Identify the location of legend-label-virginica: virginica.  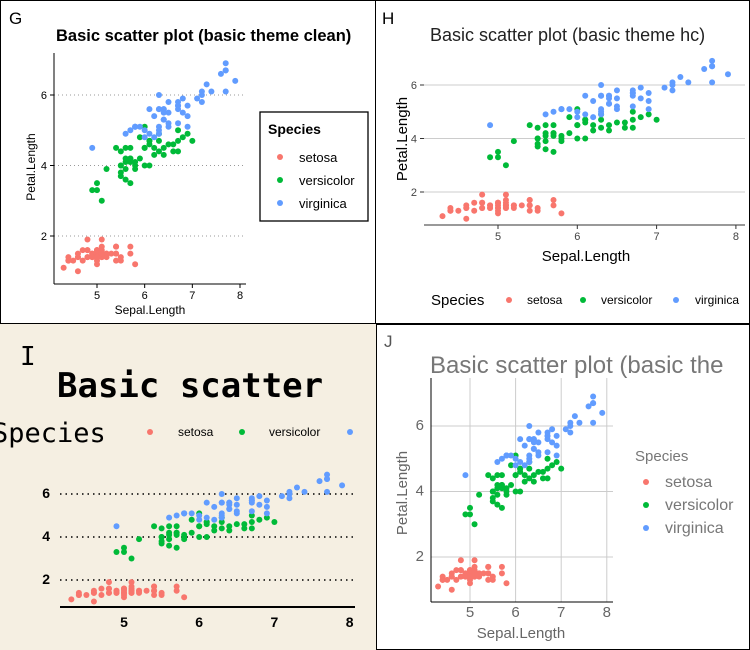
(694, 528).